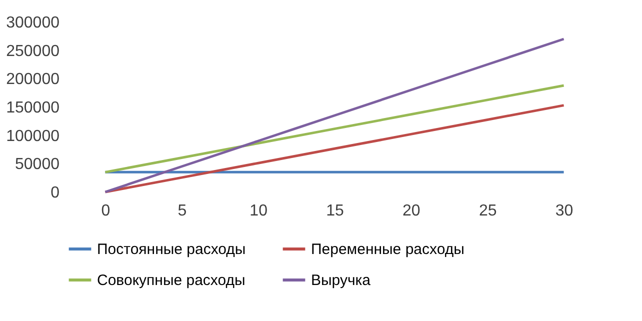 This screenshot has height=321, width=642. I want to click on y-tick-label: 100000, so click(33, 136).